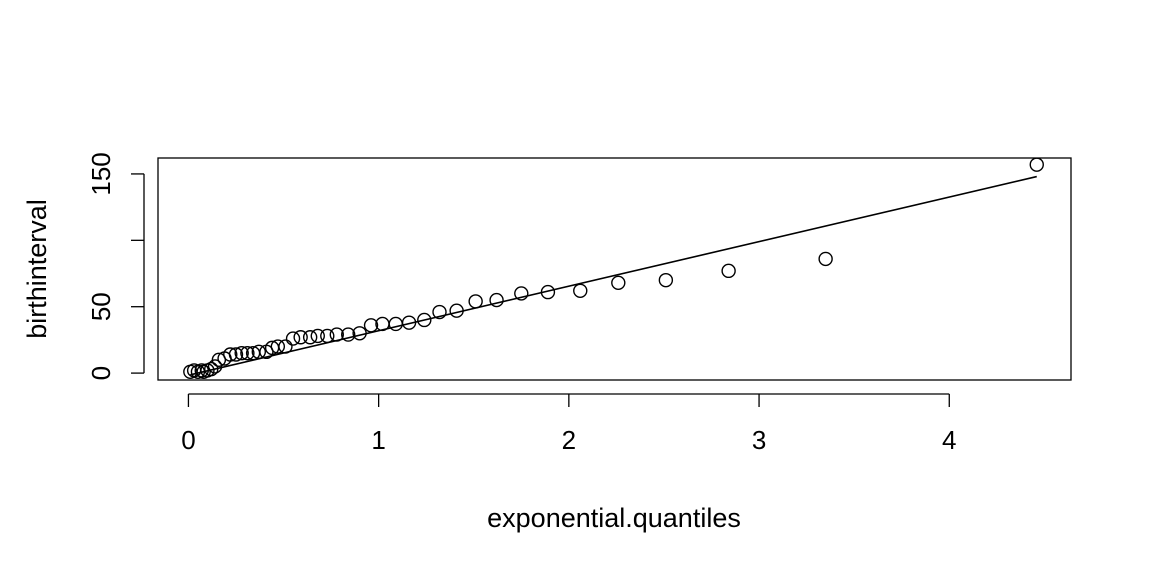  Describe the element at coordinates (614, 518) in the screenshot. I see `x-axis-title: exponential.quantiles` at that location.